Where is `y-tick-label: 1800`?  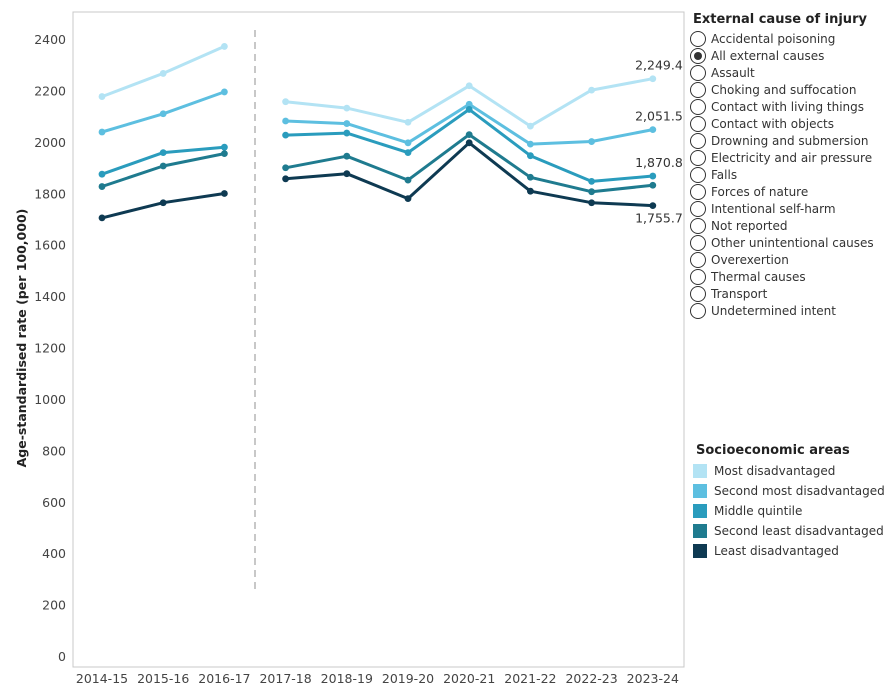
y-tick-label: 1800 is located at coordinates (50, 193).